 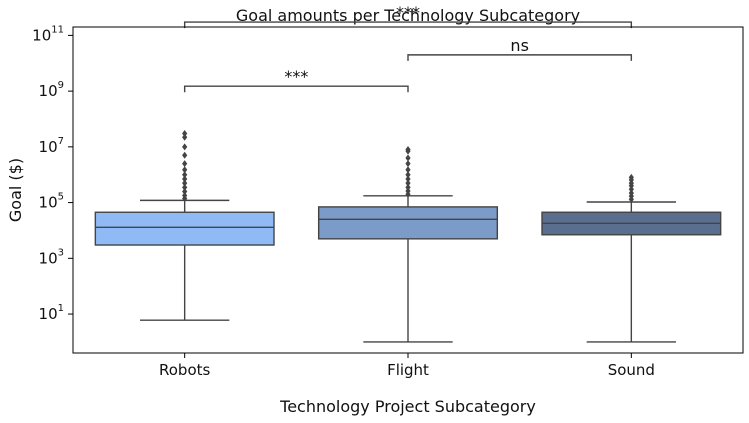 I want to click on y-tick-label: 10¹¹, so click(x=48, y=34).